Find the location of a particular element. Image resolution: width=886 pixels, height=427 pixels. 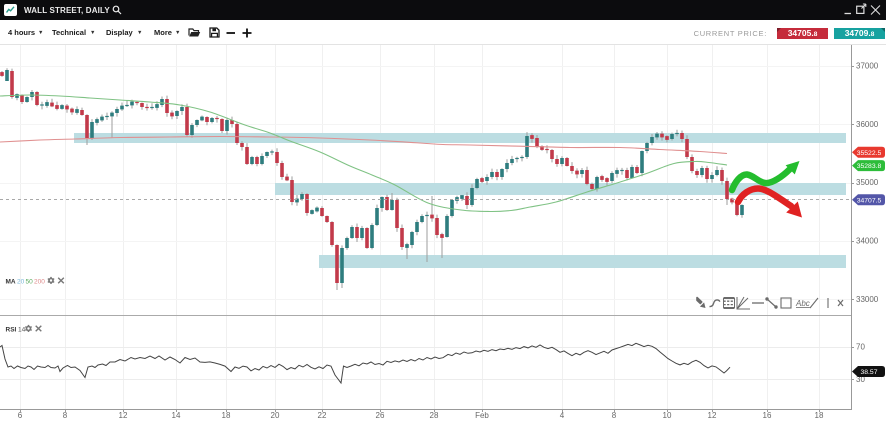

svg-text: 35000 is located at coordinates (867, 182).